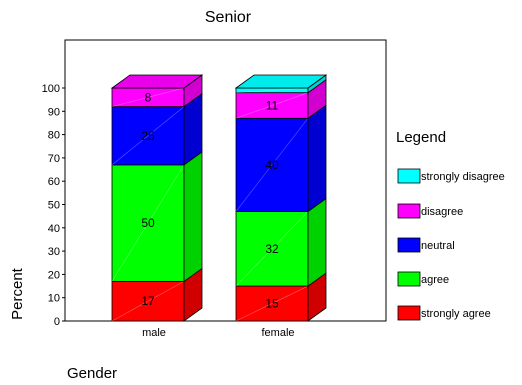 This screenshot has height=385, width=522. I want to click on y-tick-label: 90, so click(54, 112).